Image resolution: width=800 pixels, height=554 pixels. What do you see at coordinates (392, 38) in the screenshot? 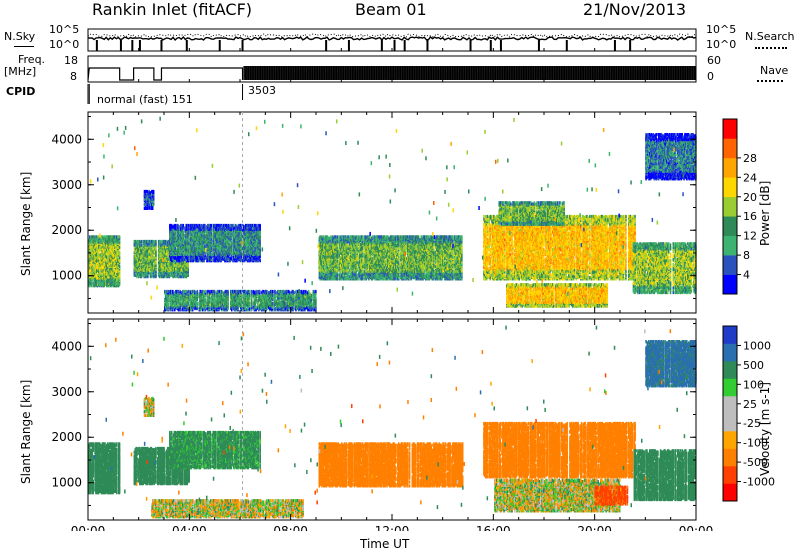
I see `nsky-trace` at bounding box center [392, 38].